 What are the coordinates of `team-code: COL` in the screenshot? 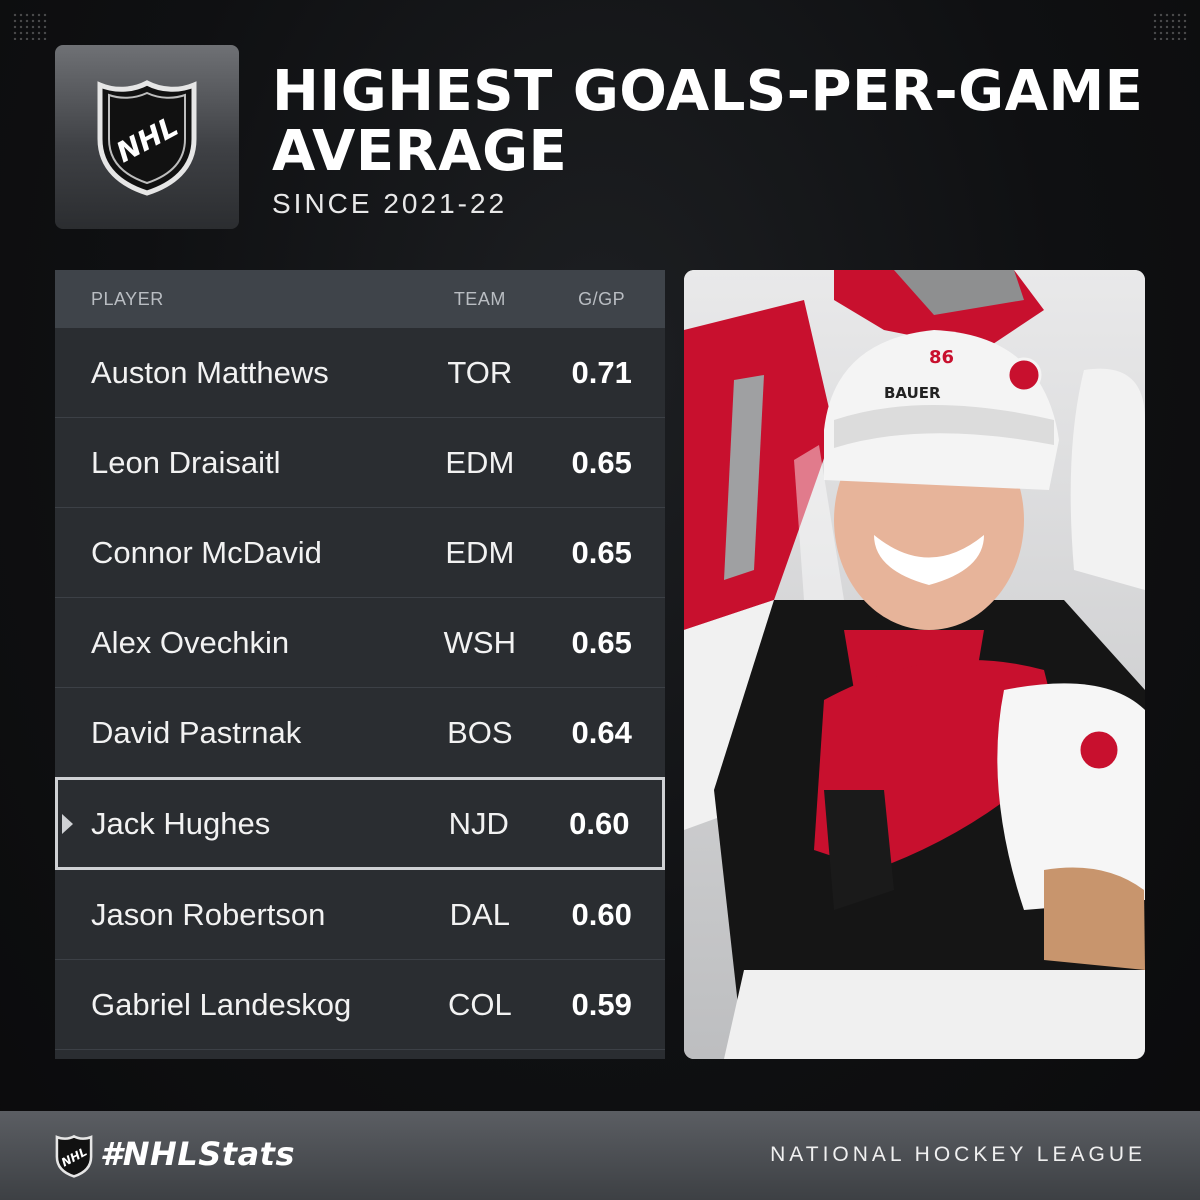 It's located at (479, 1004).